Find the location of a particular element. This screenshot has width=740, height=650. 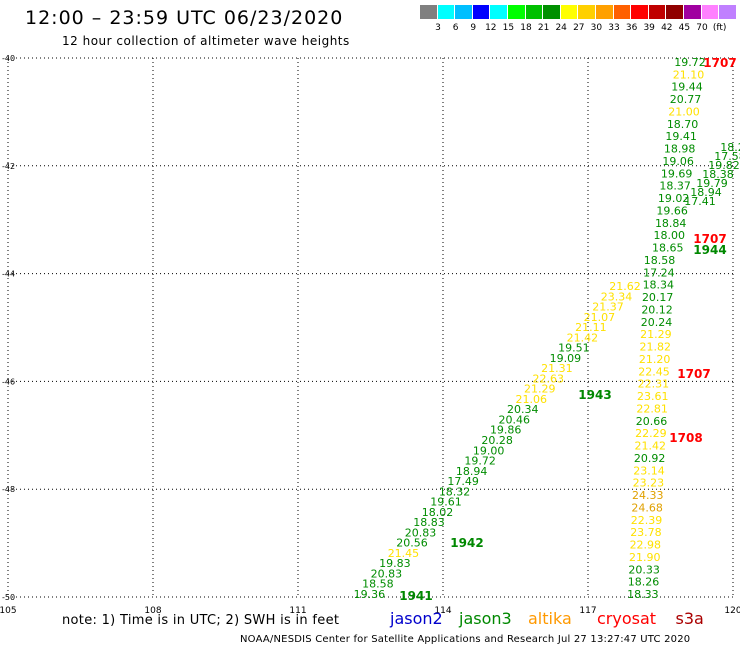

legend-label: 15 is located at coordinates (508, 28).